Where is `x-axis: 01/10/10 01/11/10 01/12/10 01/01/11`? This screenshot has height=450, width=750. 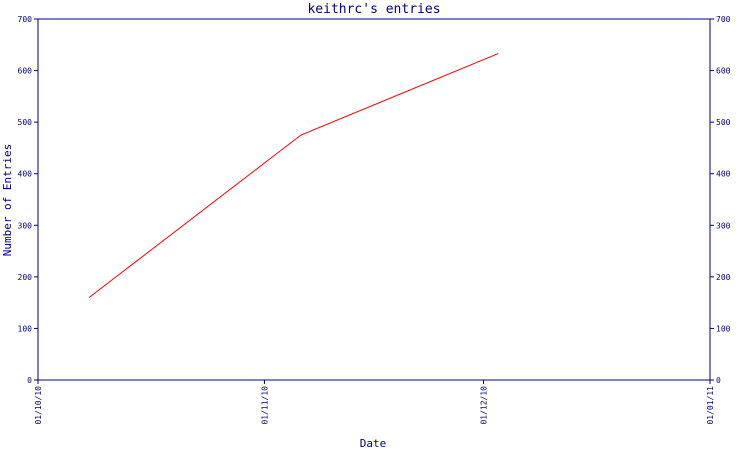
x-axis: 01/10/10 01/11/10 01/12/10 01/01/11 is located at coordinates (374, 402).